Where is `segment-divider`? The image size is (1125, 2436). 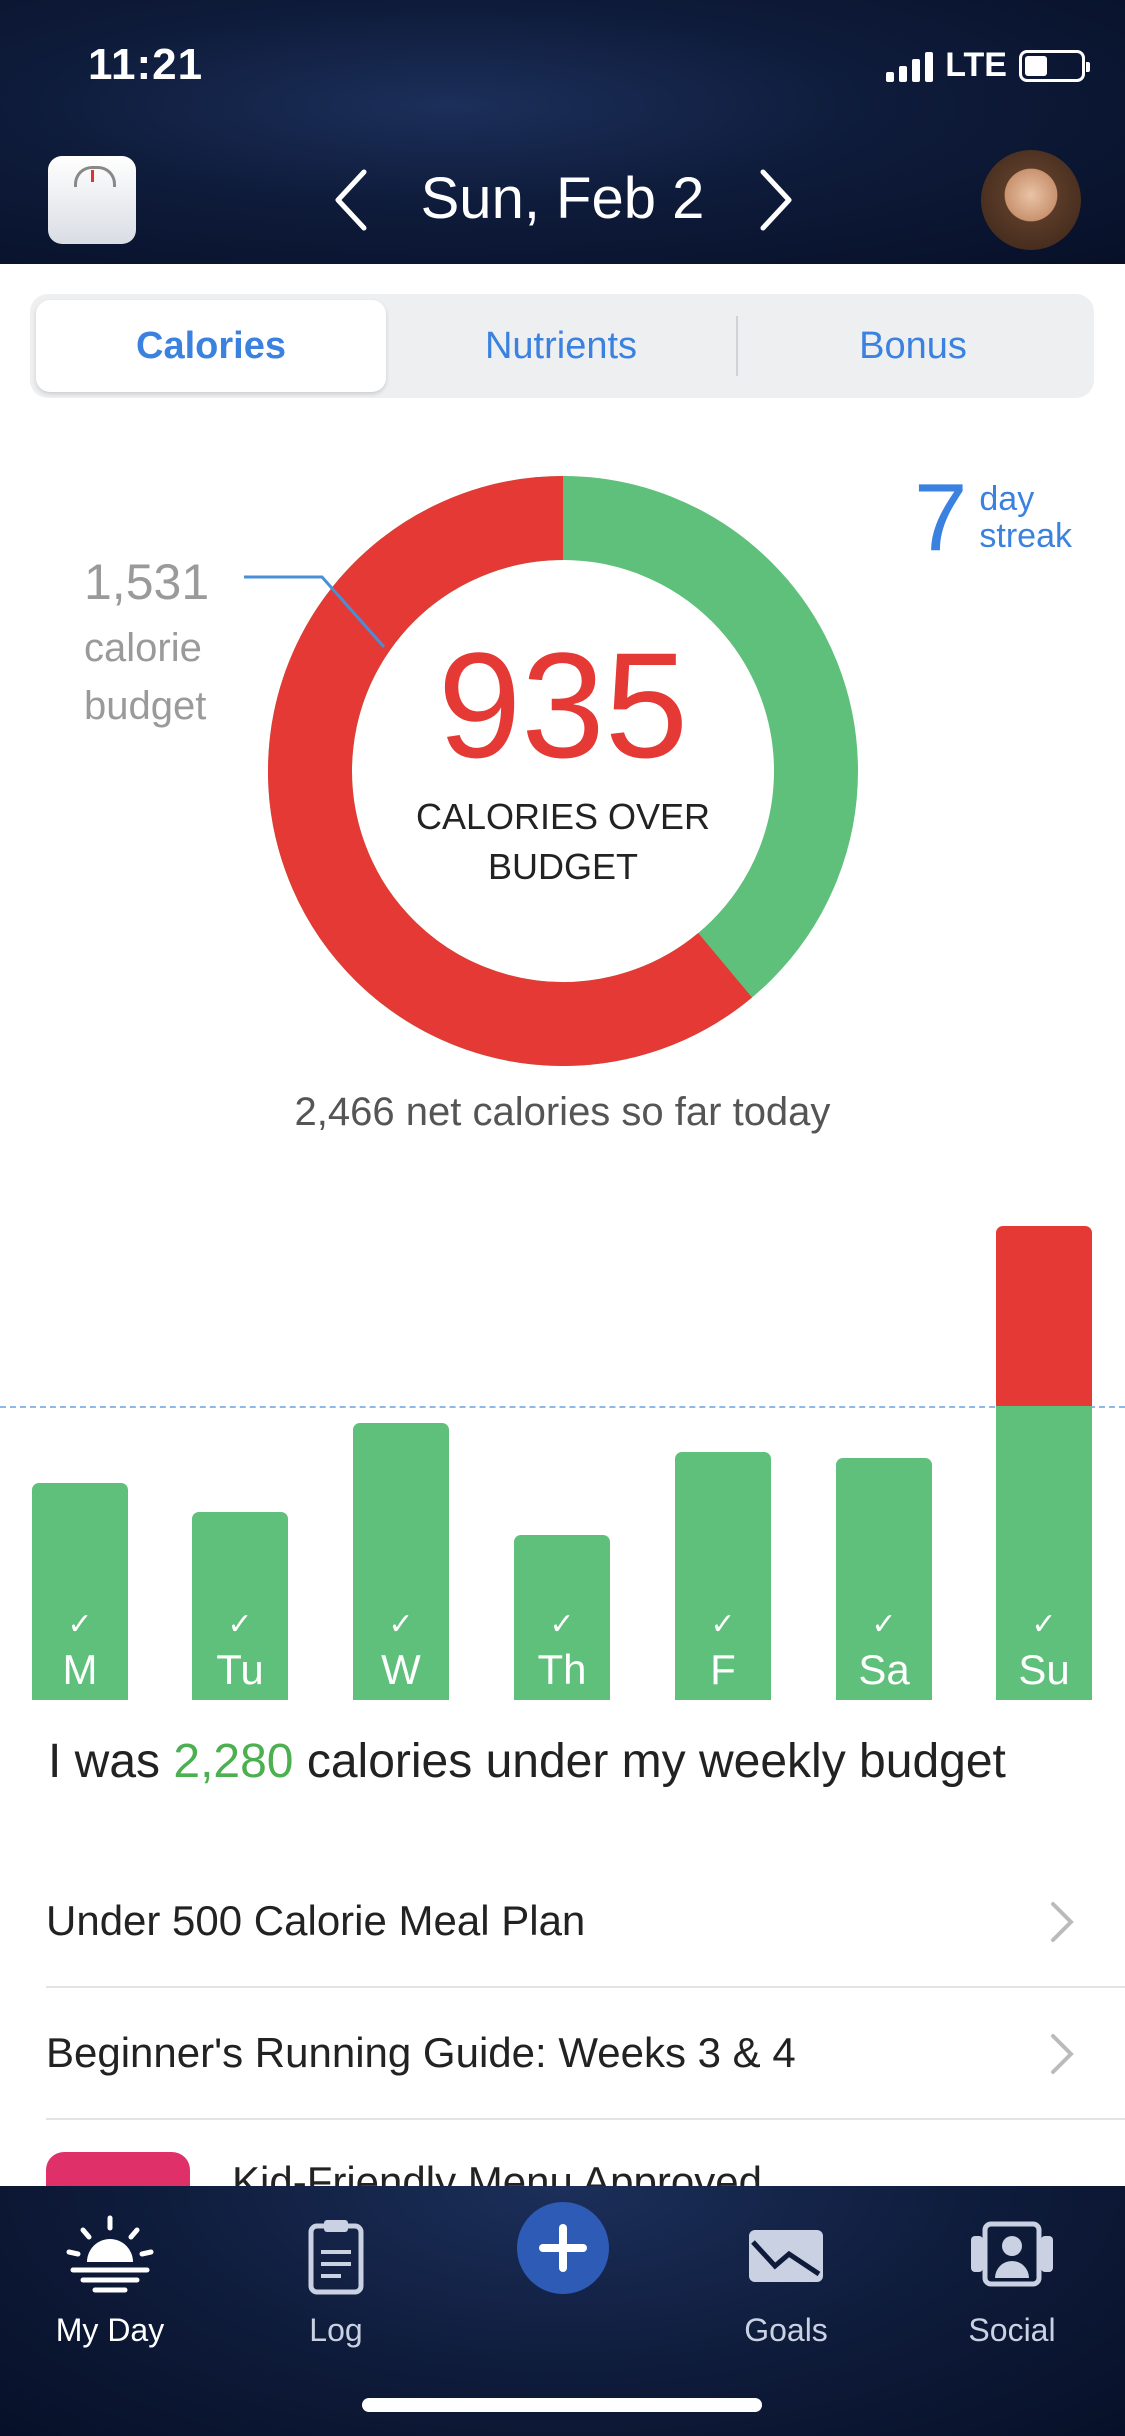 segment-divider is located at coordinates (737, 346).